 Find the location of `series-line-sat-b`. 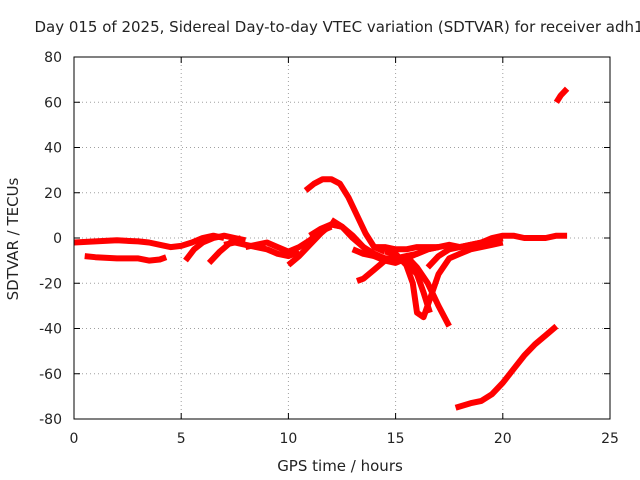

series-line-sat-b is located at coordinates (126, 258).